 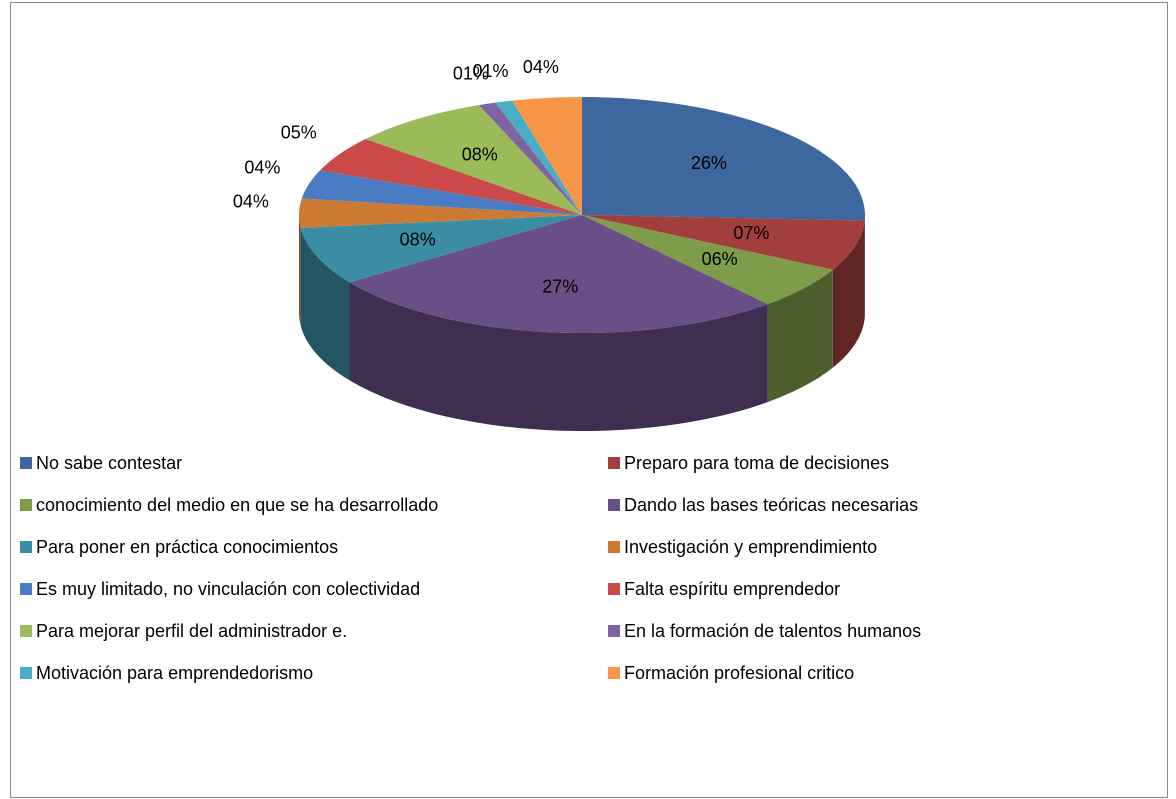 I want to click on legend-label: Para poner en práctica conocimientos, so click(x=187, y=547).